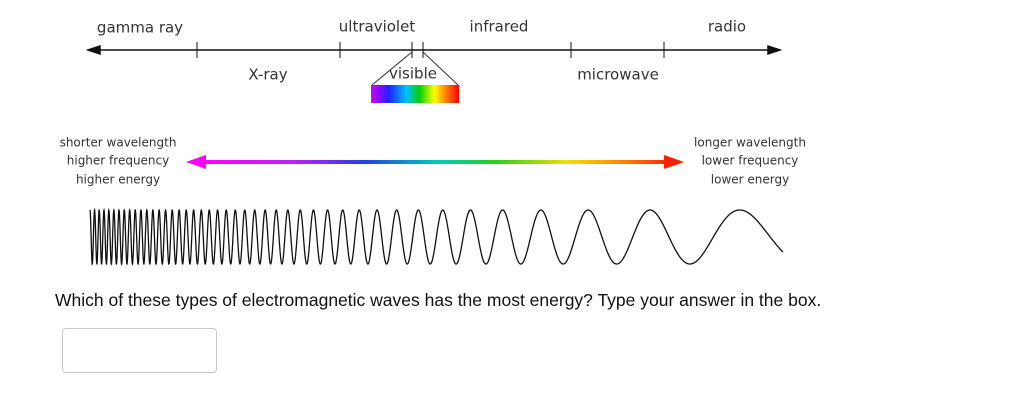 The width and height of the screenshot is (1021, 403). What do you see at coordinates (618, 75) in the screenshot?
I see `bottom-label: microwave` at bounding box center [618, 75].